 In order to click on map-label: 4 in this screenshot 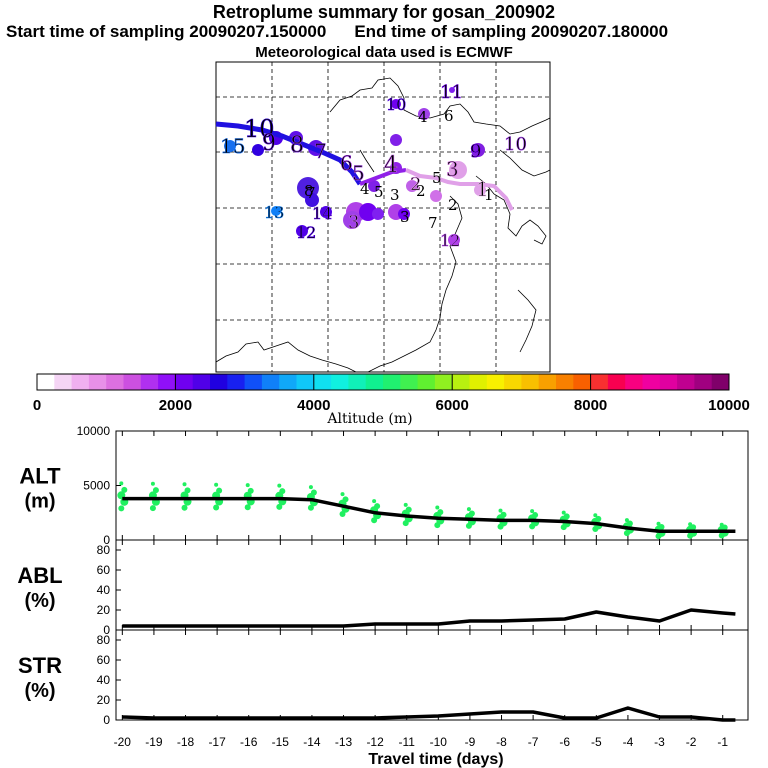, I will do `click(391, 165)`.